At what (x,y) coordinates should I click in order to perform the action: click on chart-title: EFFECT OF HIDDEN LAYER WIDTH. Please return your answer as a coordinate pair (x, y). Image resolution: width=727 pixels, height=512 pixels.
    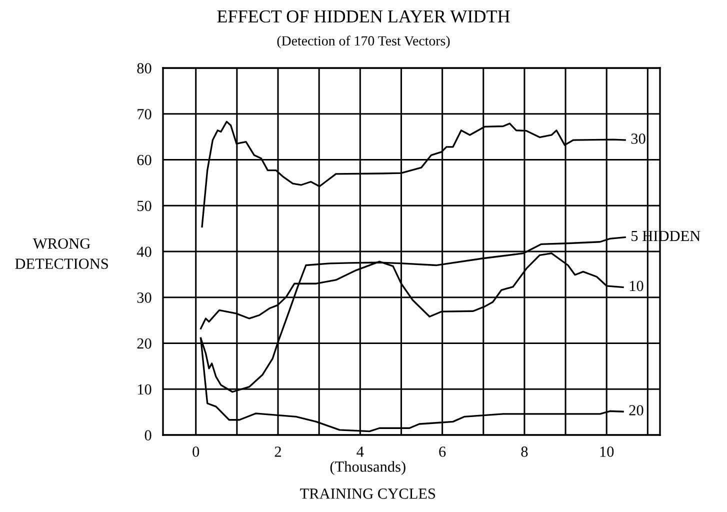
    Looking at the image, I should click on (363, 16).